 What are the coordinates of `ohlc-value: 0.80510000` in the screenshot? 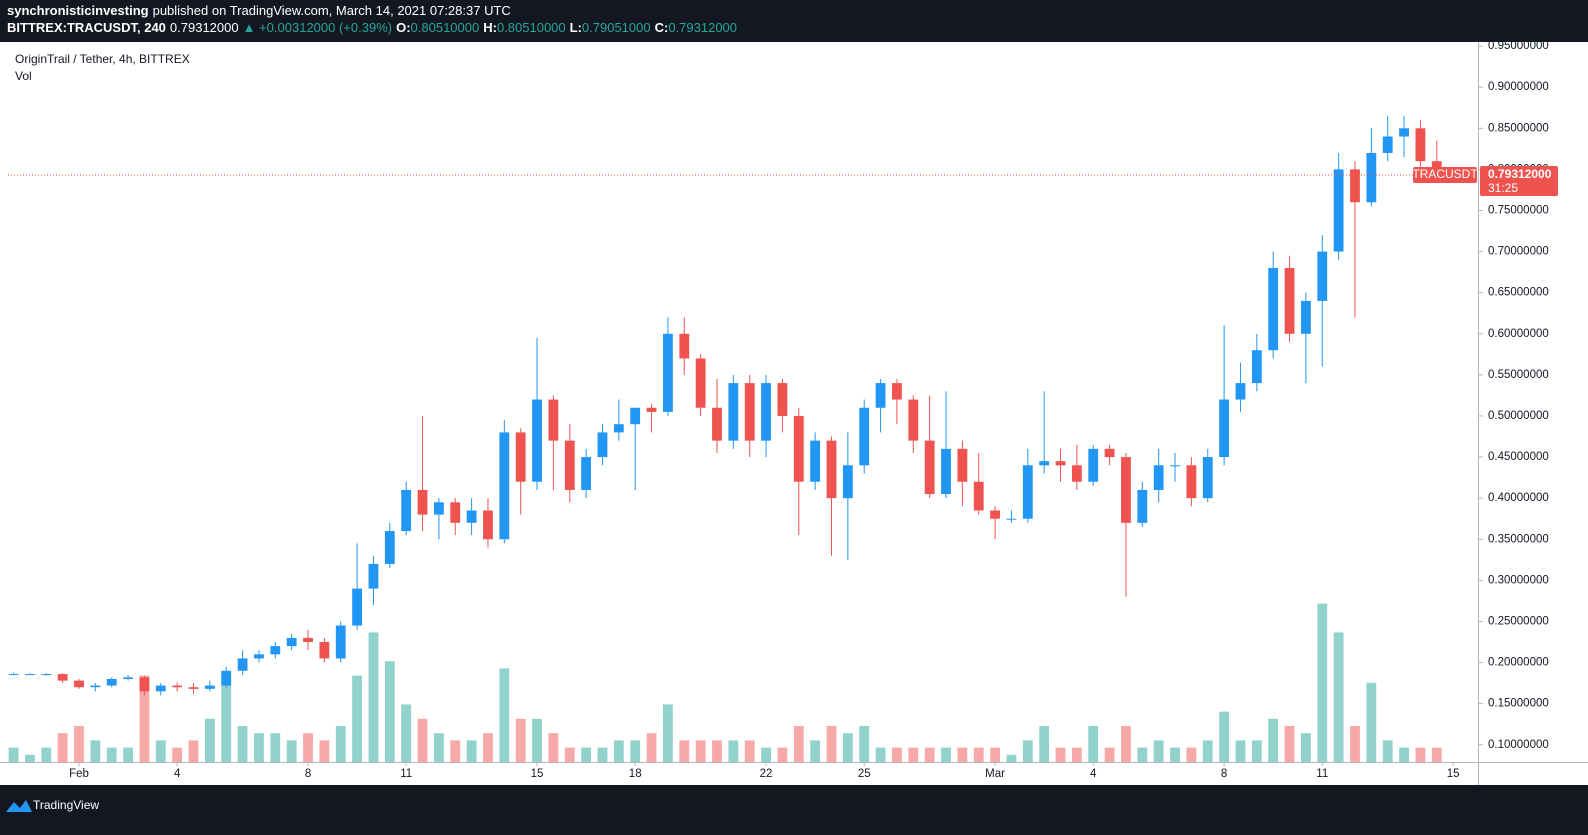 It's located at (445, 27).